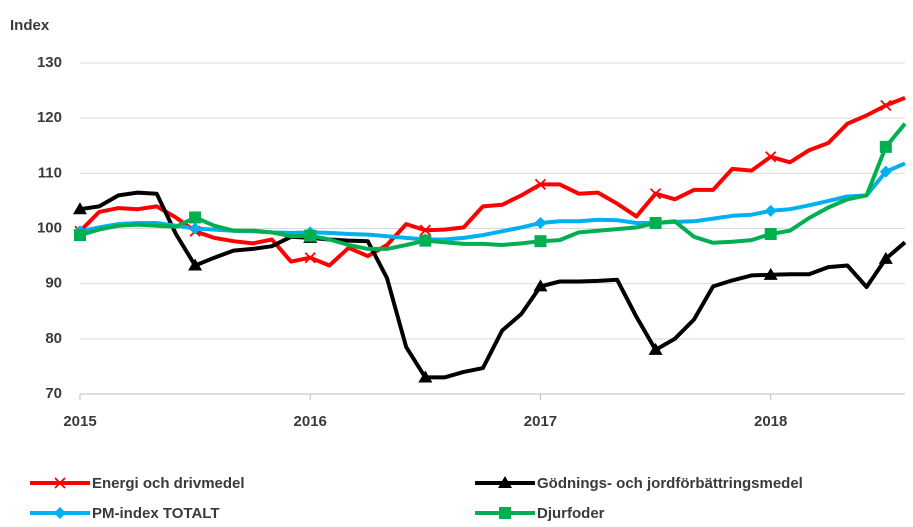 This screenshot has height=527, width=913. Describe the element at coordinates (49, 227) in the screenshot. I see `y-tick-label: 100` at that location.